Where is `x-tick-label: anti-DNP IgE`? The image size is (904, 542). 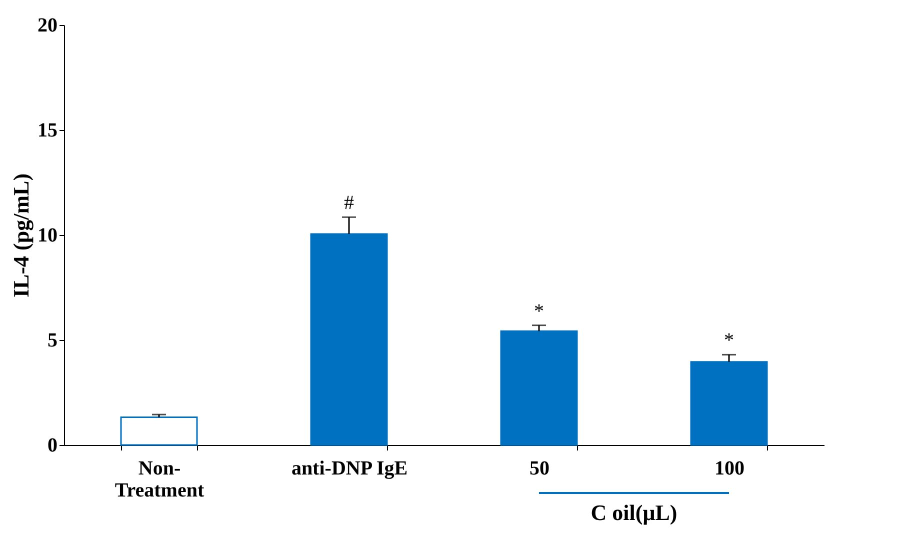 x-tick-label: anti-DNP IgE is located at coordinates (349, 469).